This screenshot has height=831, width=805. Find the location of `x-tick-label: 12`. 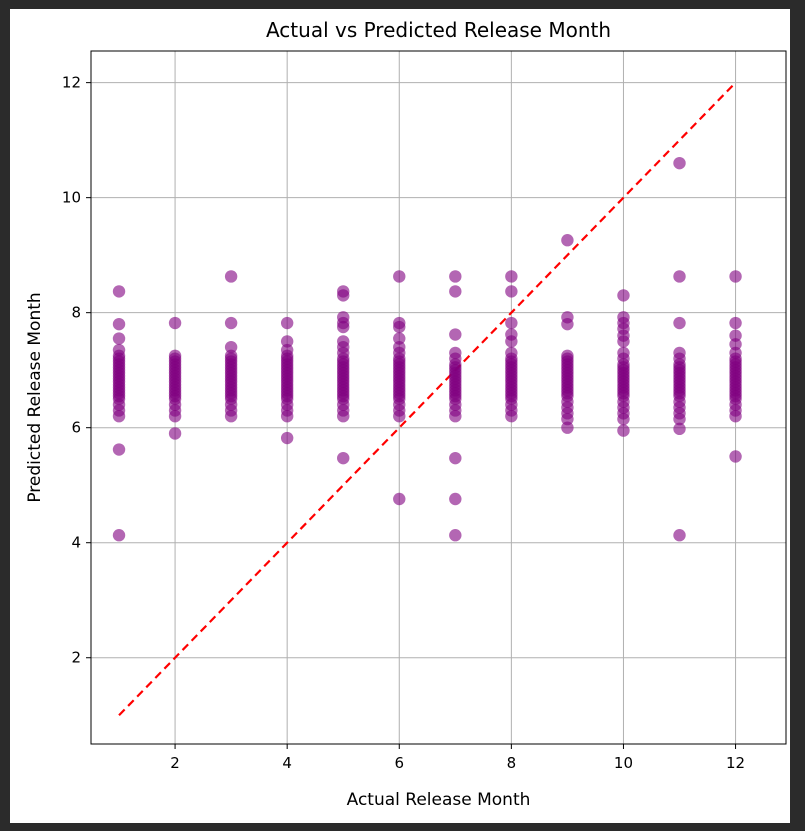

x-tick-label: 12 is located at coordinates (735, 763).